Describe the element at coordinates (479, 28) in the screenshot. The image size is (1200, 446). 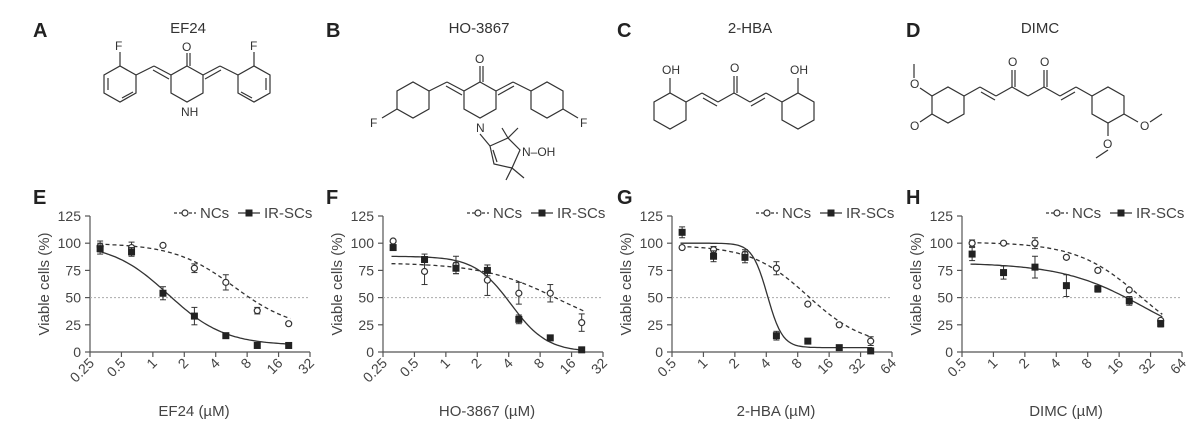
I see `compound-name-ho3867: HO-3867` at that location.